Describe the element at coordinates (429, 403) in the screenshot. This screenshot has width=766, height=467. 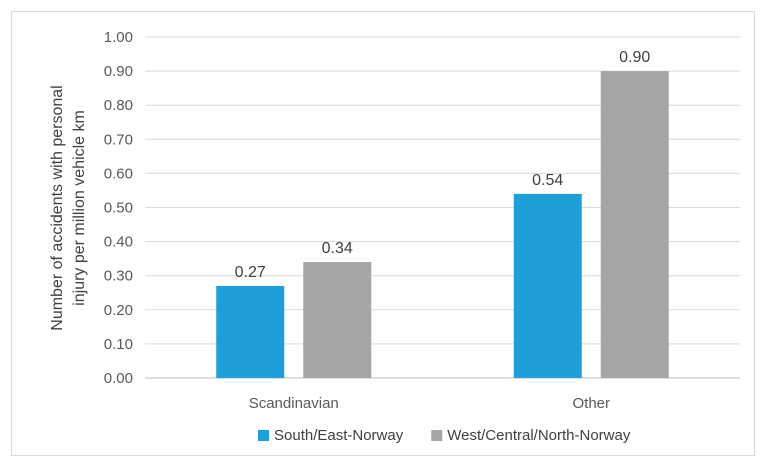
I see `x-axis-ticks: Scandinavian Other` at that location.